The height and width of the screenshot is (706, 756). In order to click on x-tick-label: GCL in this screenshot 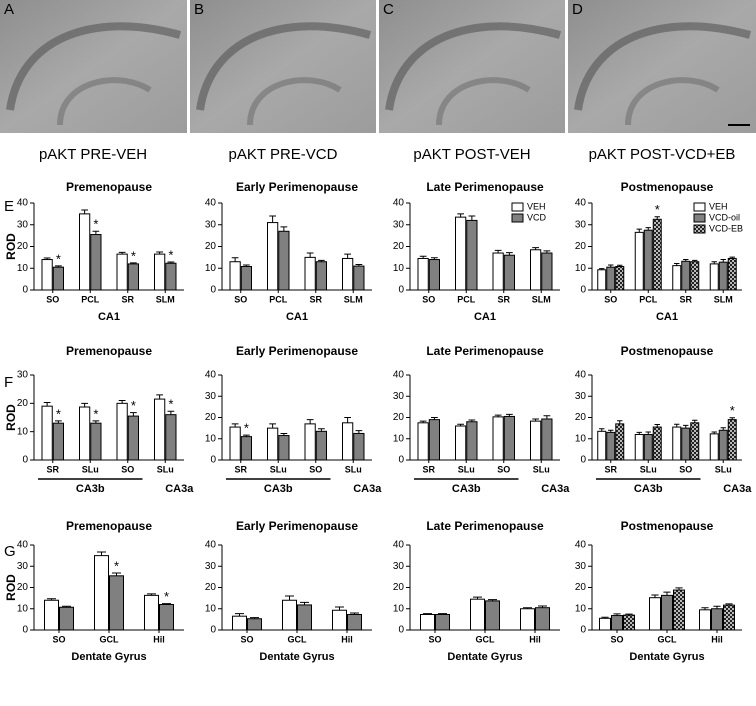, I will do `click(110, 639)`.